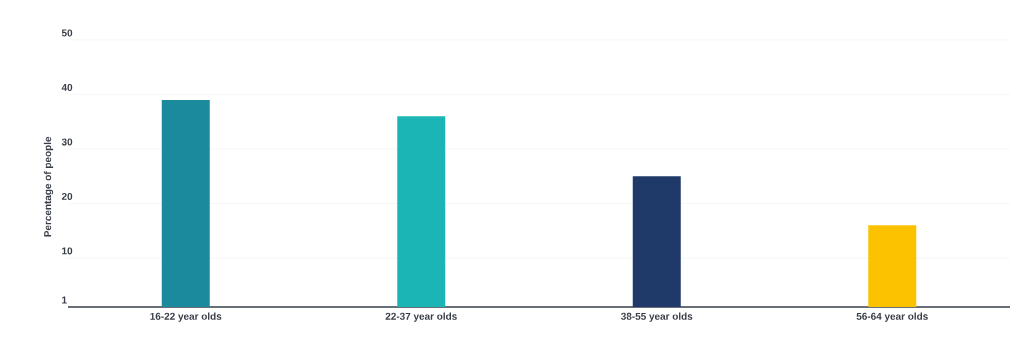  I want to click on y-tick-label: 30, so click(67, 142).